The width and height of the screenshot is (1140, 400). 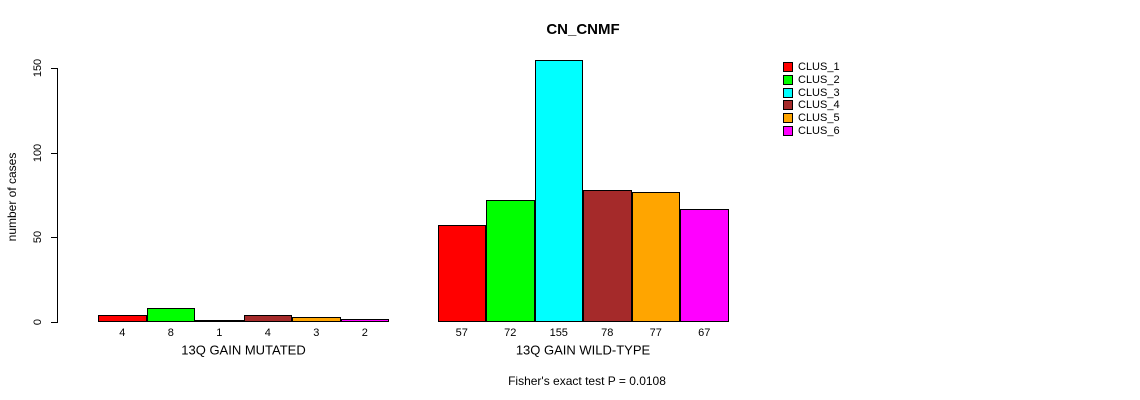 What do you see at coordinates (655, 333) in the screenshot?
I see `bar-value-label: 77` at bounding box center [655, 333].